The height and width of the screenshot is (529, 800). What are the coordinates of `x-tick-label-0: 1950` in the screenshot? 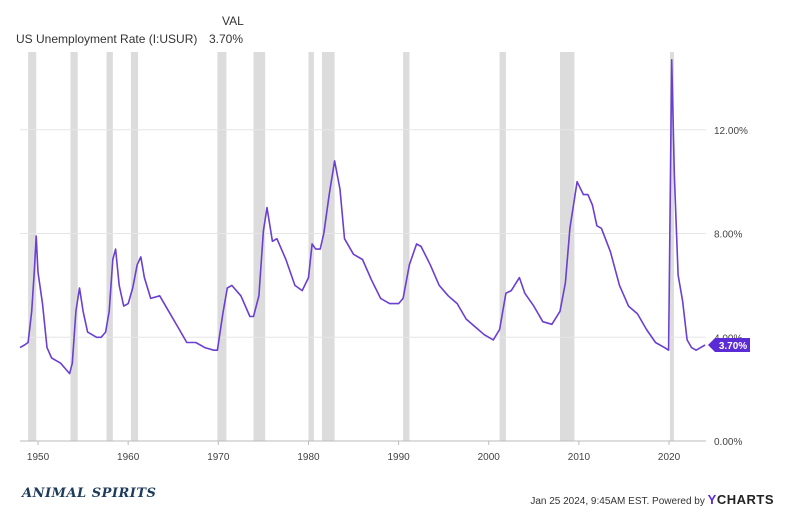 It's located at (38, 457).